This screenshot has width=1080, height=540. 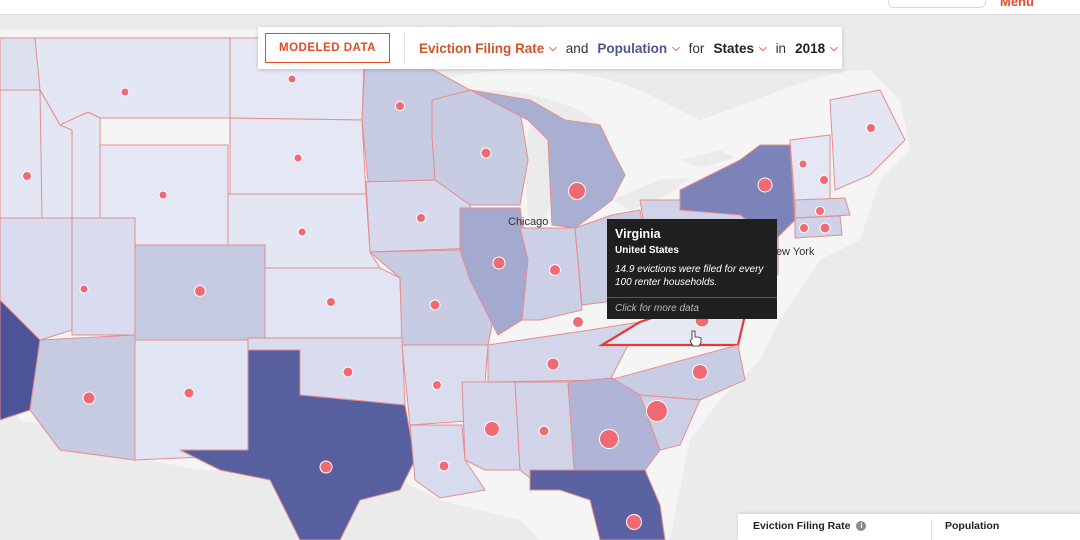 What do you see at coordinates (937, 4) in the screenshot?
I see `search-pill` at bounding box center [937, 4].